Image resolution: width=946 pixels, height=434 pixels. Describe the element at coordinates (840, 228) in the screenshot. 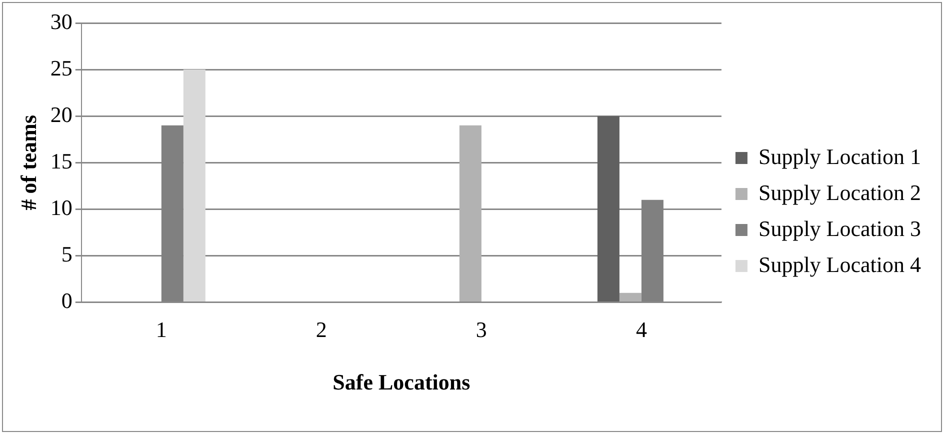

I see `legend-label: Supply Location 3` at that location.